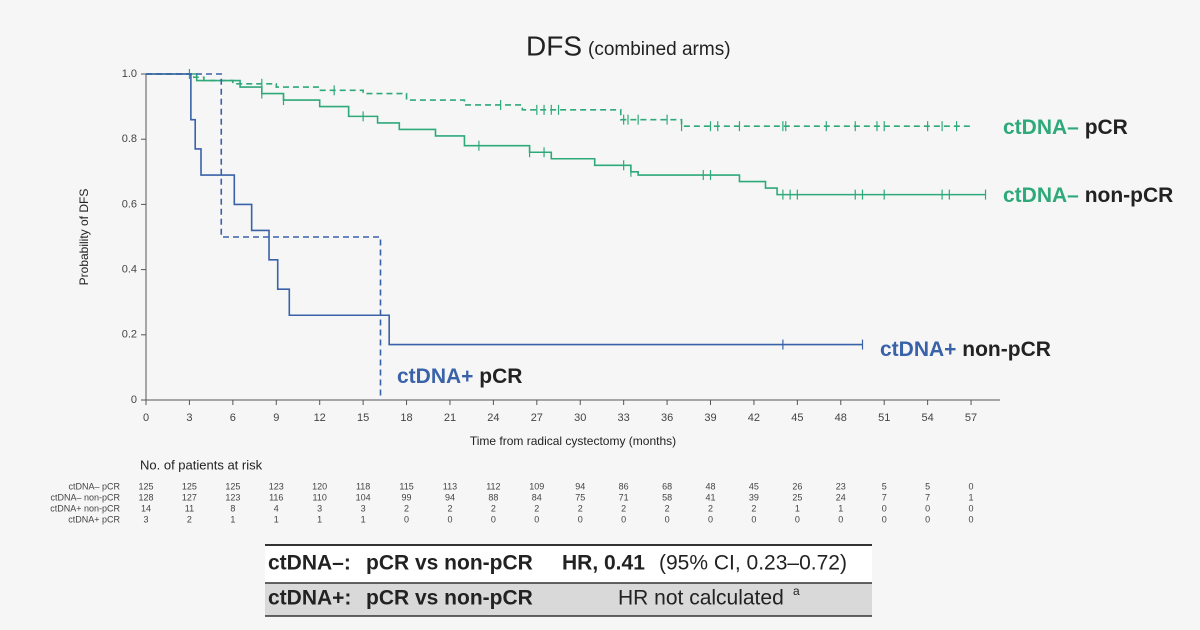  What do you see at coordinates (927, 497) in the screenshot?
I see `at-risk-count: 7` at bounding box center [927, 497].